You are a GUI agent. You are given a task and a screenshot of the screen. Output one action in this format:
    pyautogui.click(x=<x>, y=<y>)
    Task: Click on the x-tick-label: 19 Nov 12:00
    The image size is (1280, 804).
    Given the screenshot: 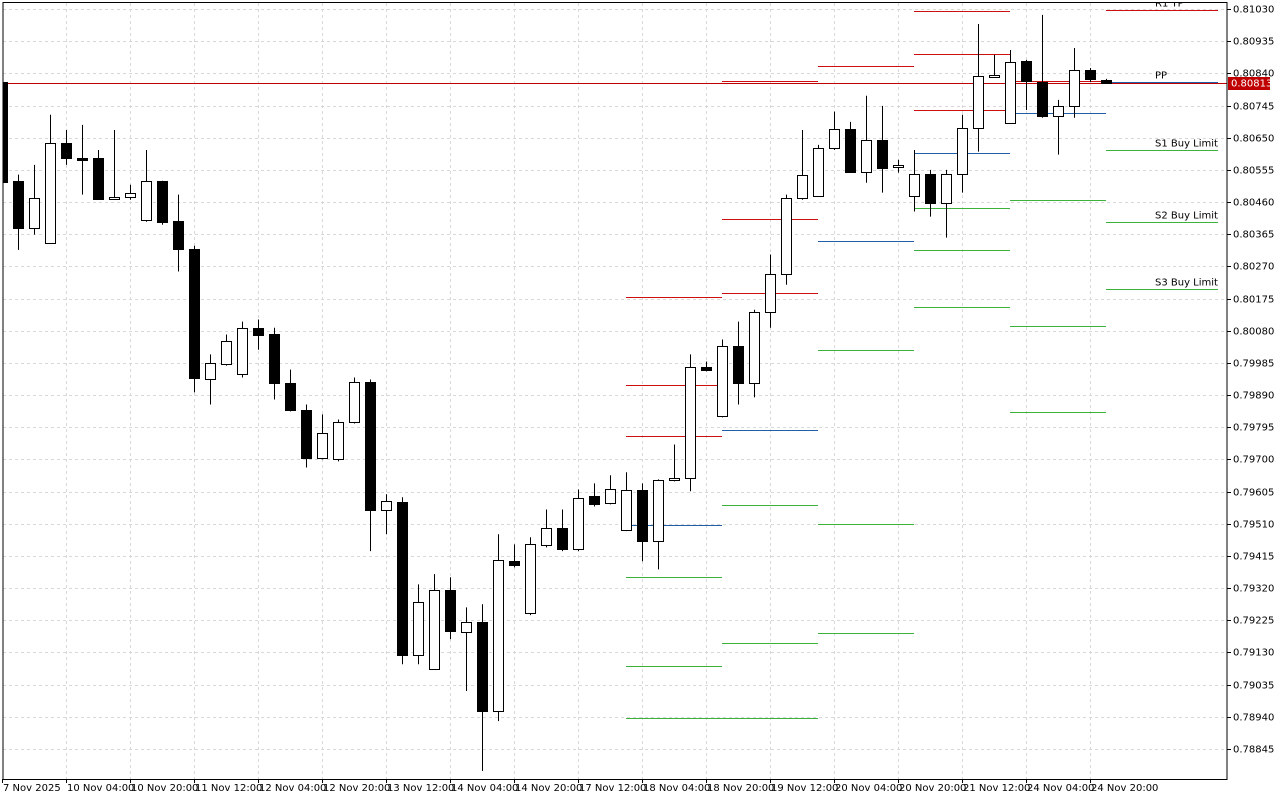 What is the action you would take?
    pyautogui.click(x=804, y=788)
    